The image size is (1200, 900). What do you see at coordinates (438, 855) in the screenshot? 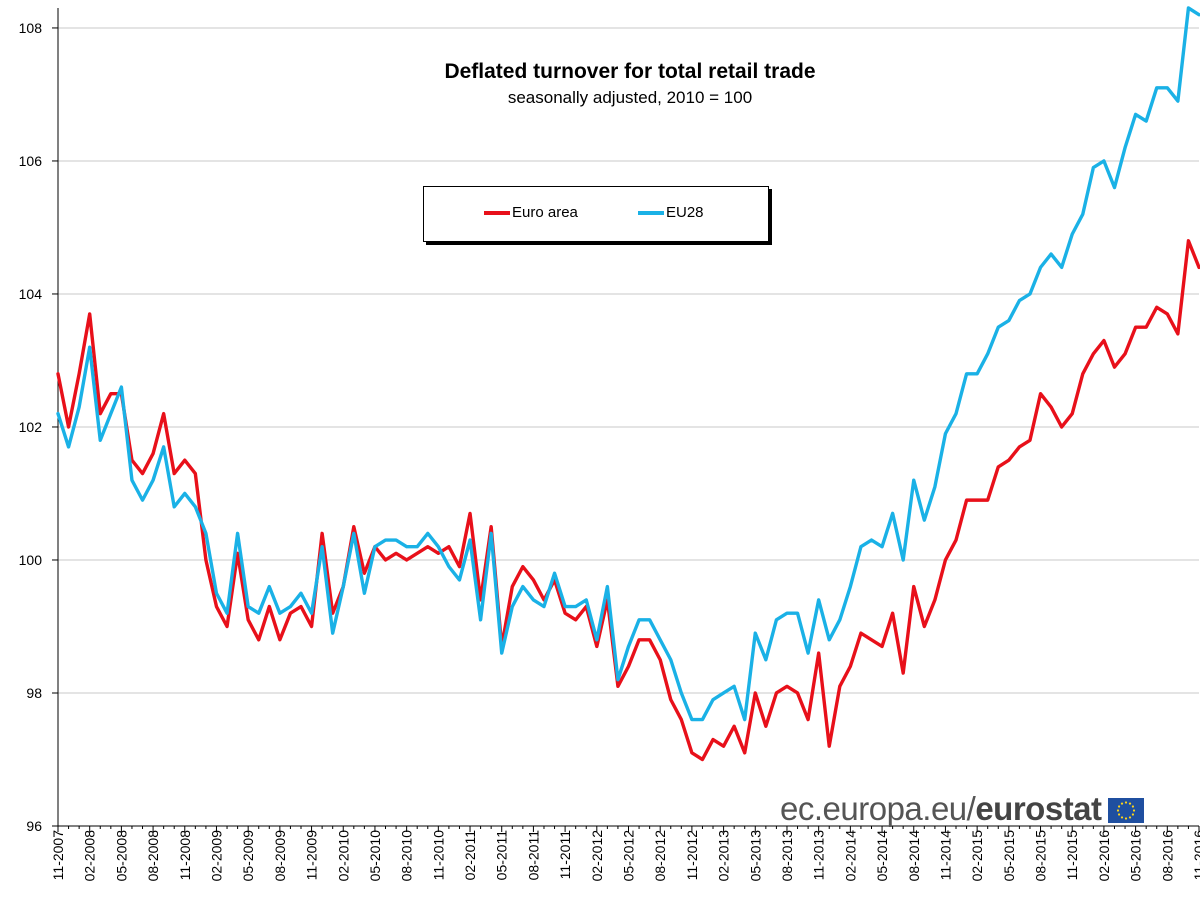
I see `x-tick-label: 11-2010` at bounding box center [438, 855].